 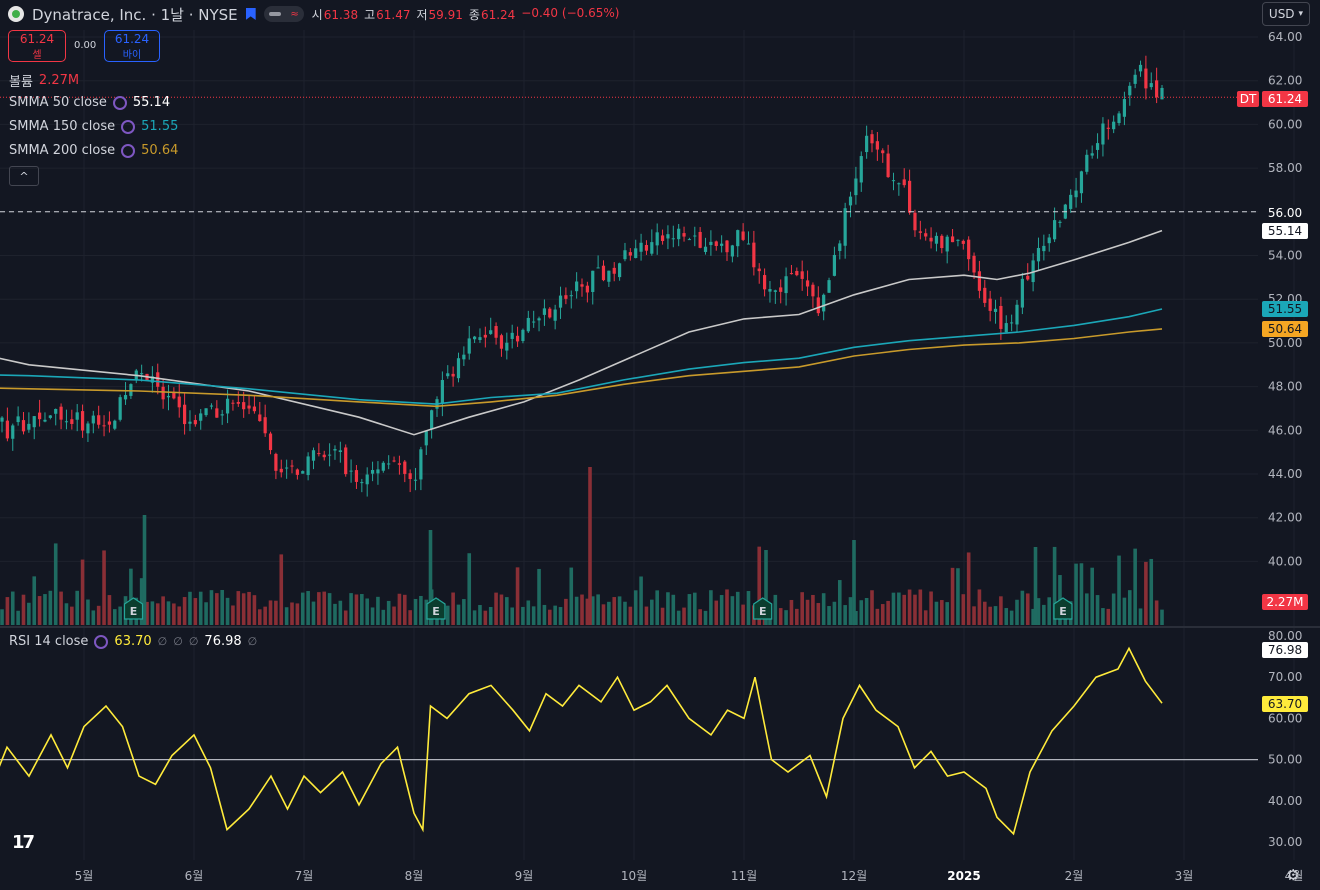 I want to click on legend-smma50: SMMA 50 close 55.14, so click(x=89, y=102).